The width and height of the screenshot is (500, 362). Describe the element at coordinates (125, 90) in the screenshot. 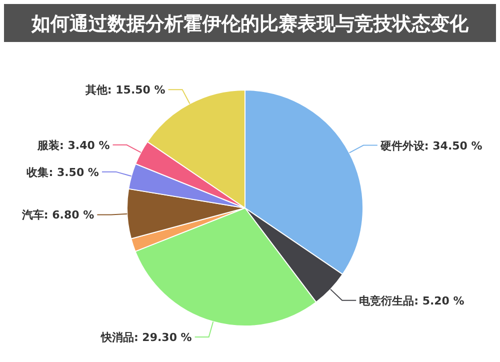

I see `slice-label: 其他: 15.50 %` at that location.